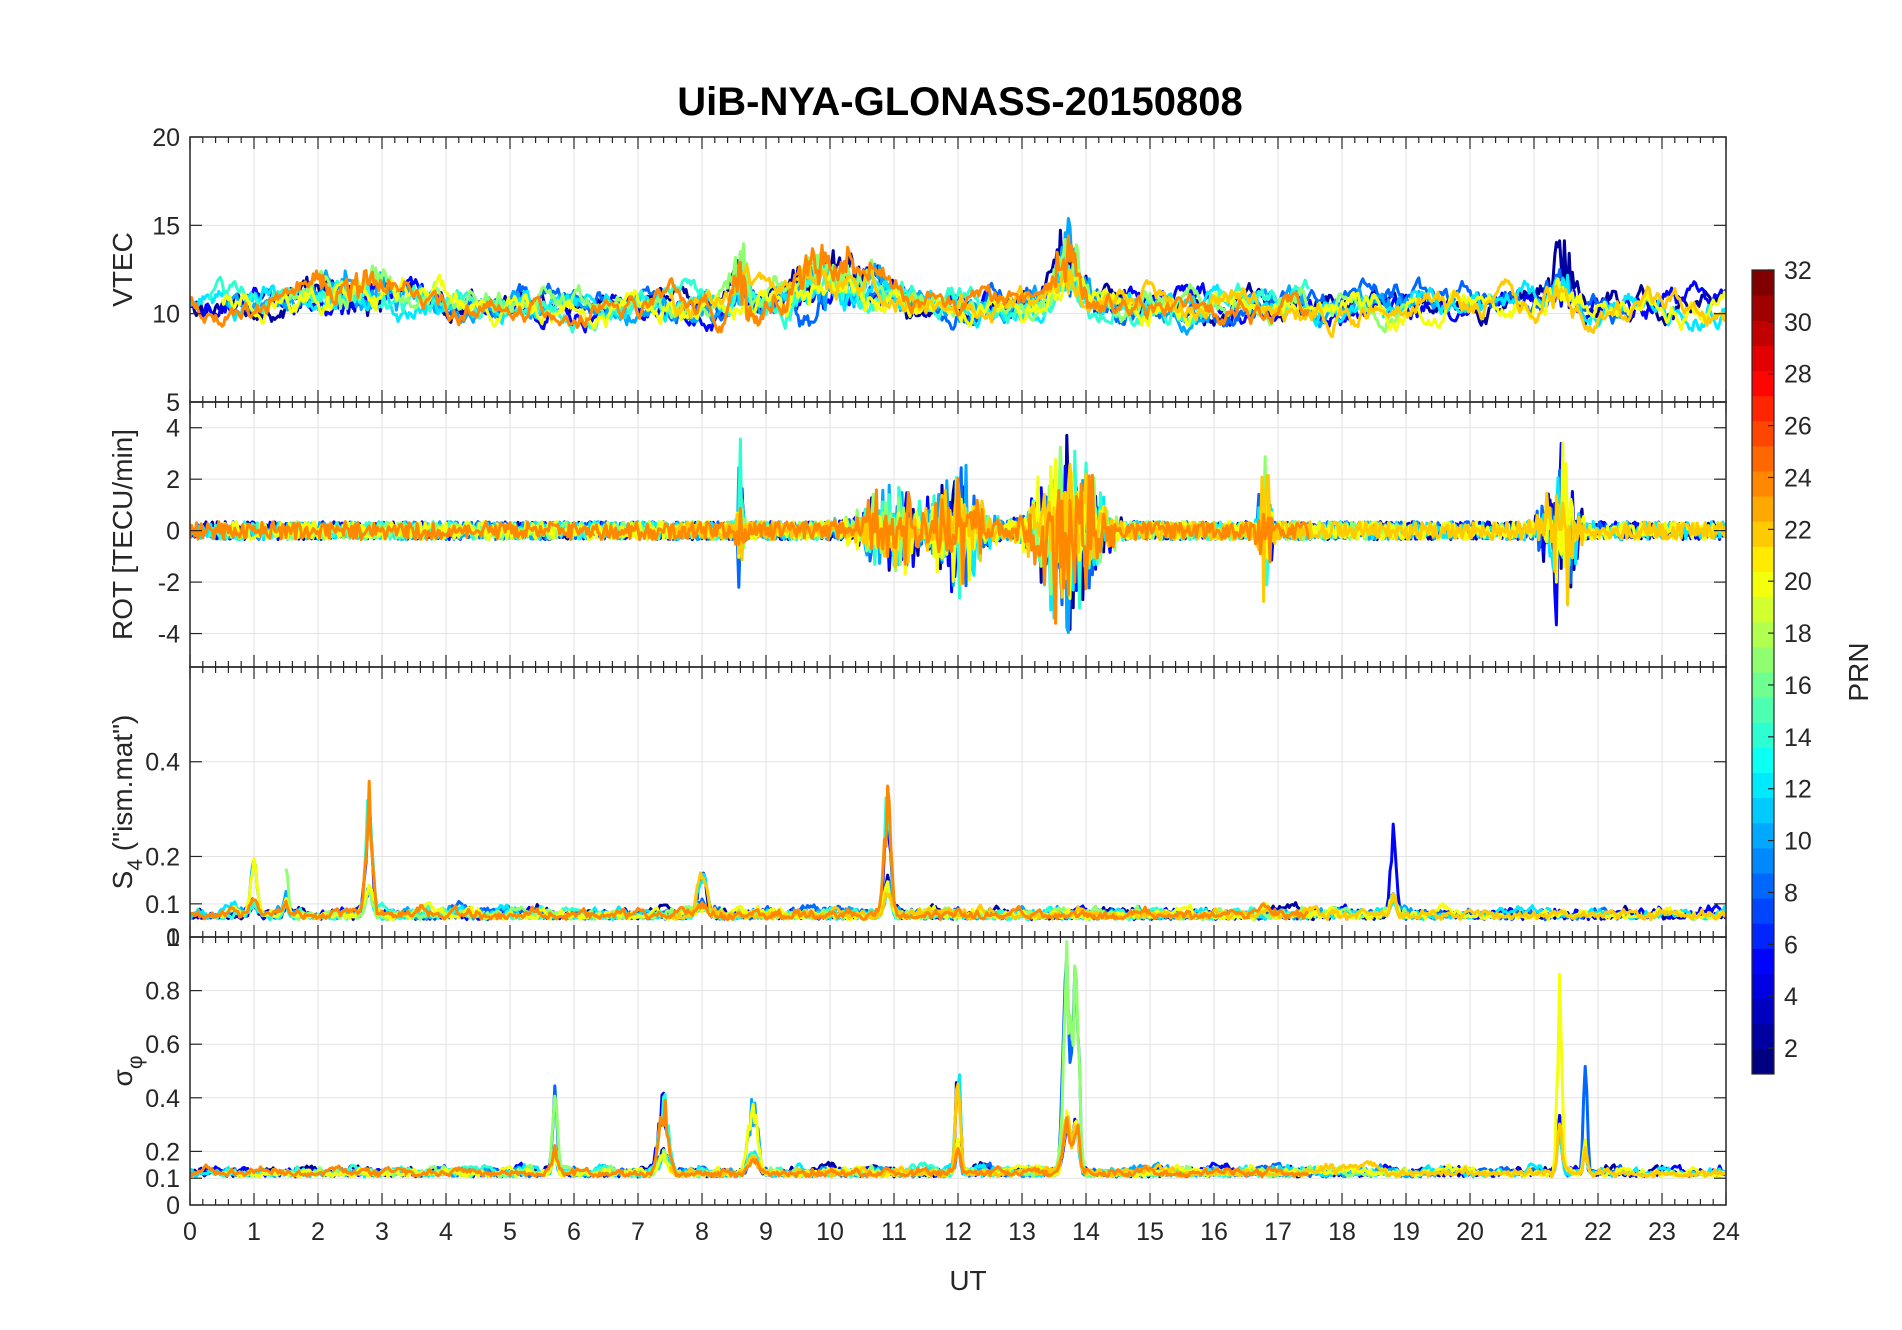 The height and width of the screenshot is (1330, 1902). I want to click on series-line-vtec-prn22, so click(1197, 300).